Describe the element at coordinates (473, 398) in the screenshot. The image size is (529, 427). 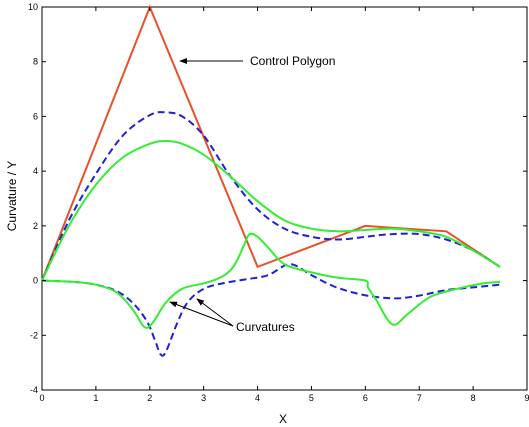
I see `x-tick-label: 8` at that location.